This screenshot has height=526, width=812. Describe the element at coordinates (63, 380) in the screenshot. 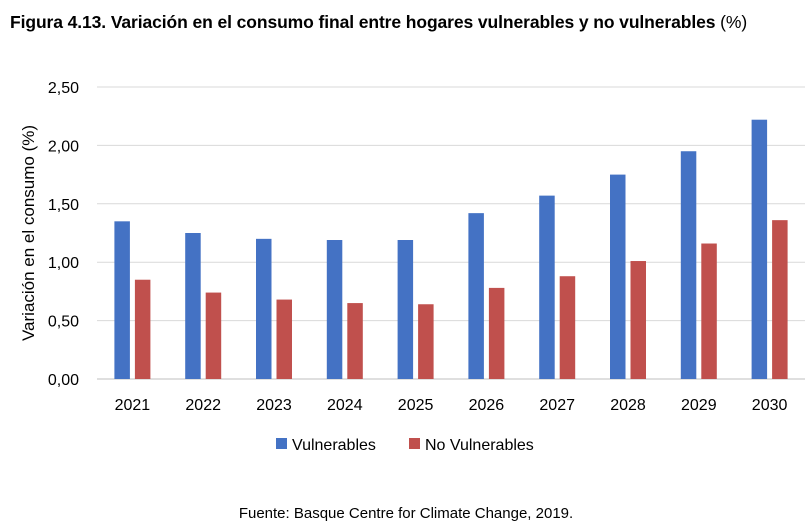

I see `y-tick-label: 0,00` at that location.